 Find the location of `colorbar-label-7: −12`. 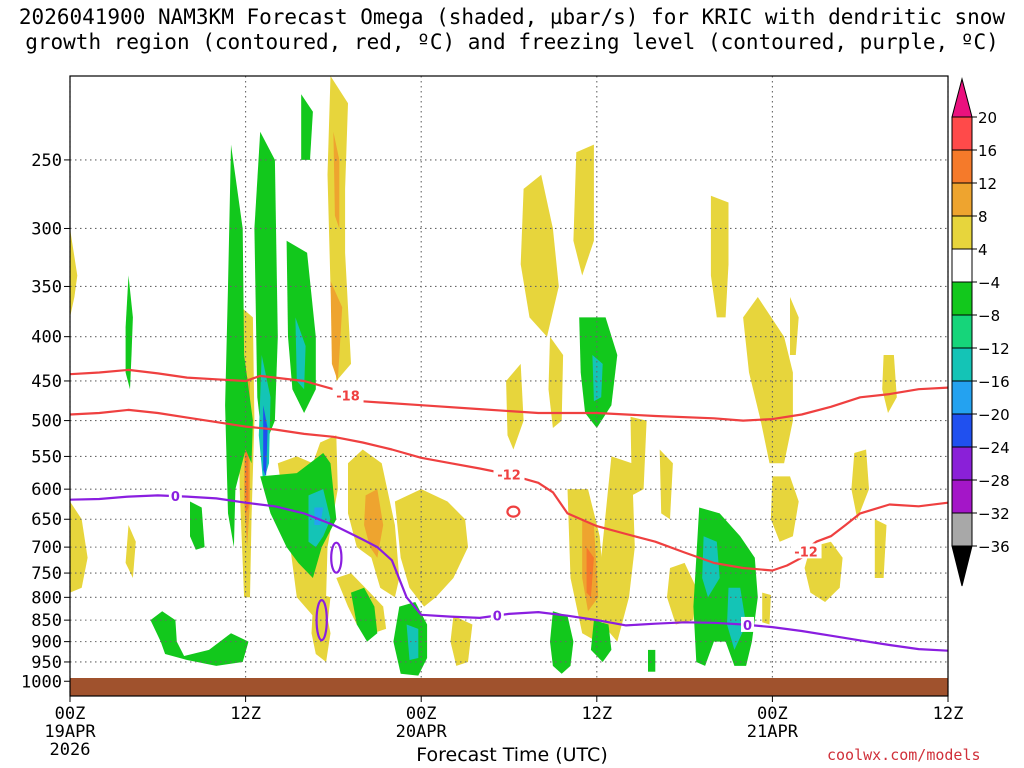

colorbar-label-7: −12 is located at coordinates (994, 349).